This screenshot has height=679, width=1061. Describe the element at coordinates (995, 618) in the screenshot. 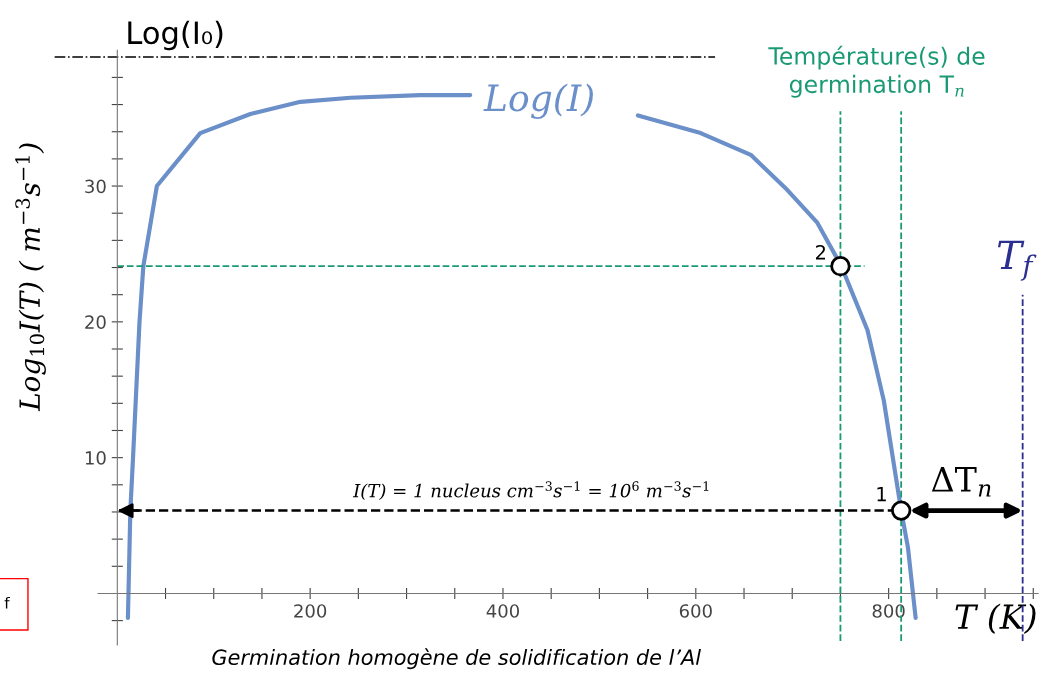

I see `x-axis-title: T (K)` at that location.